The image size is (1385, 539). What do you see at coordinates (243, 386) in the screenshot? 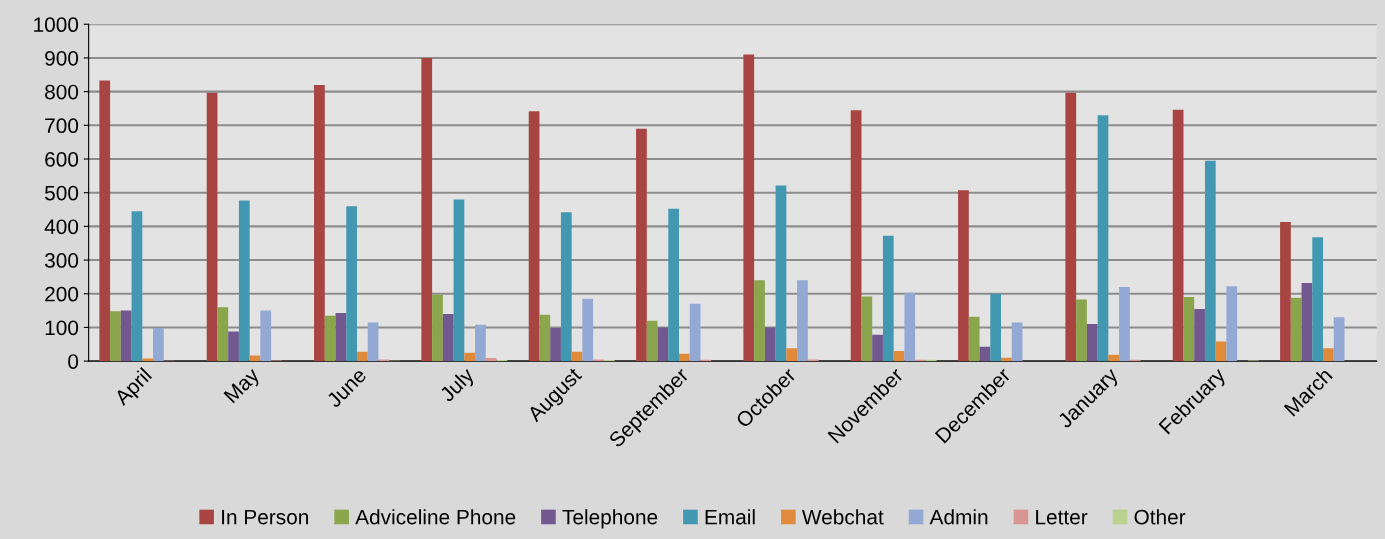
I see `x-tick-label: May` at bounding box center [243, 386].